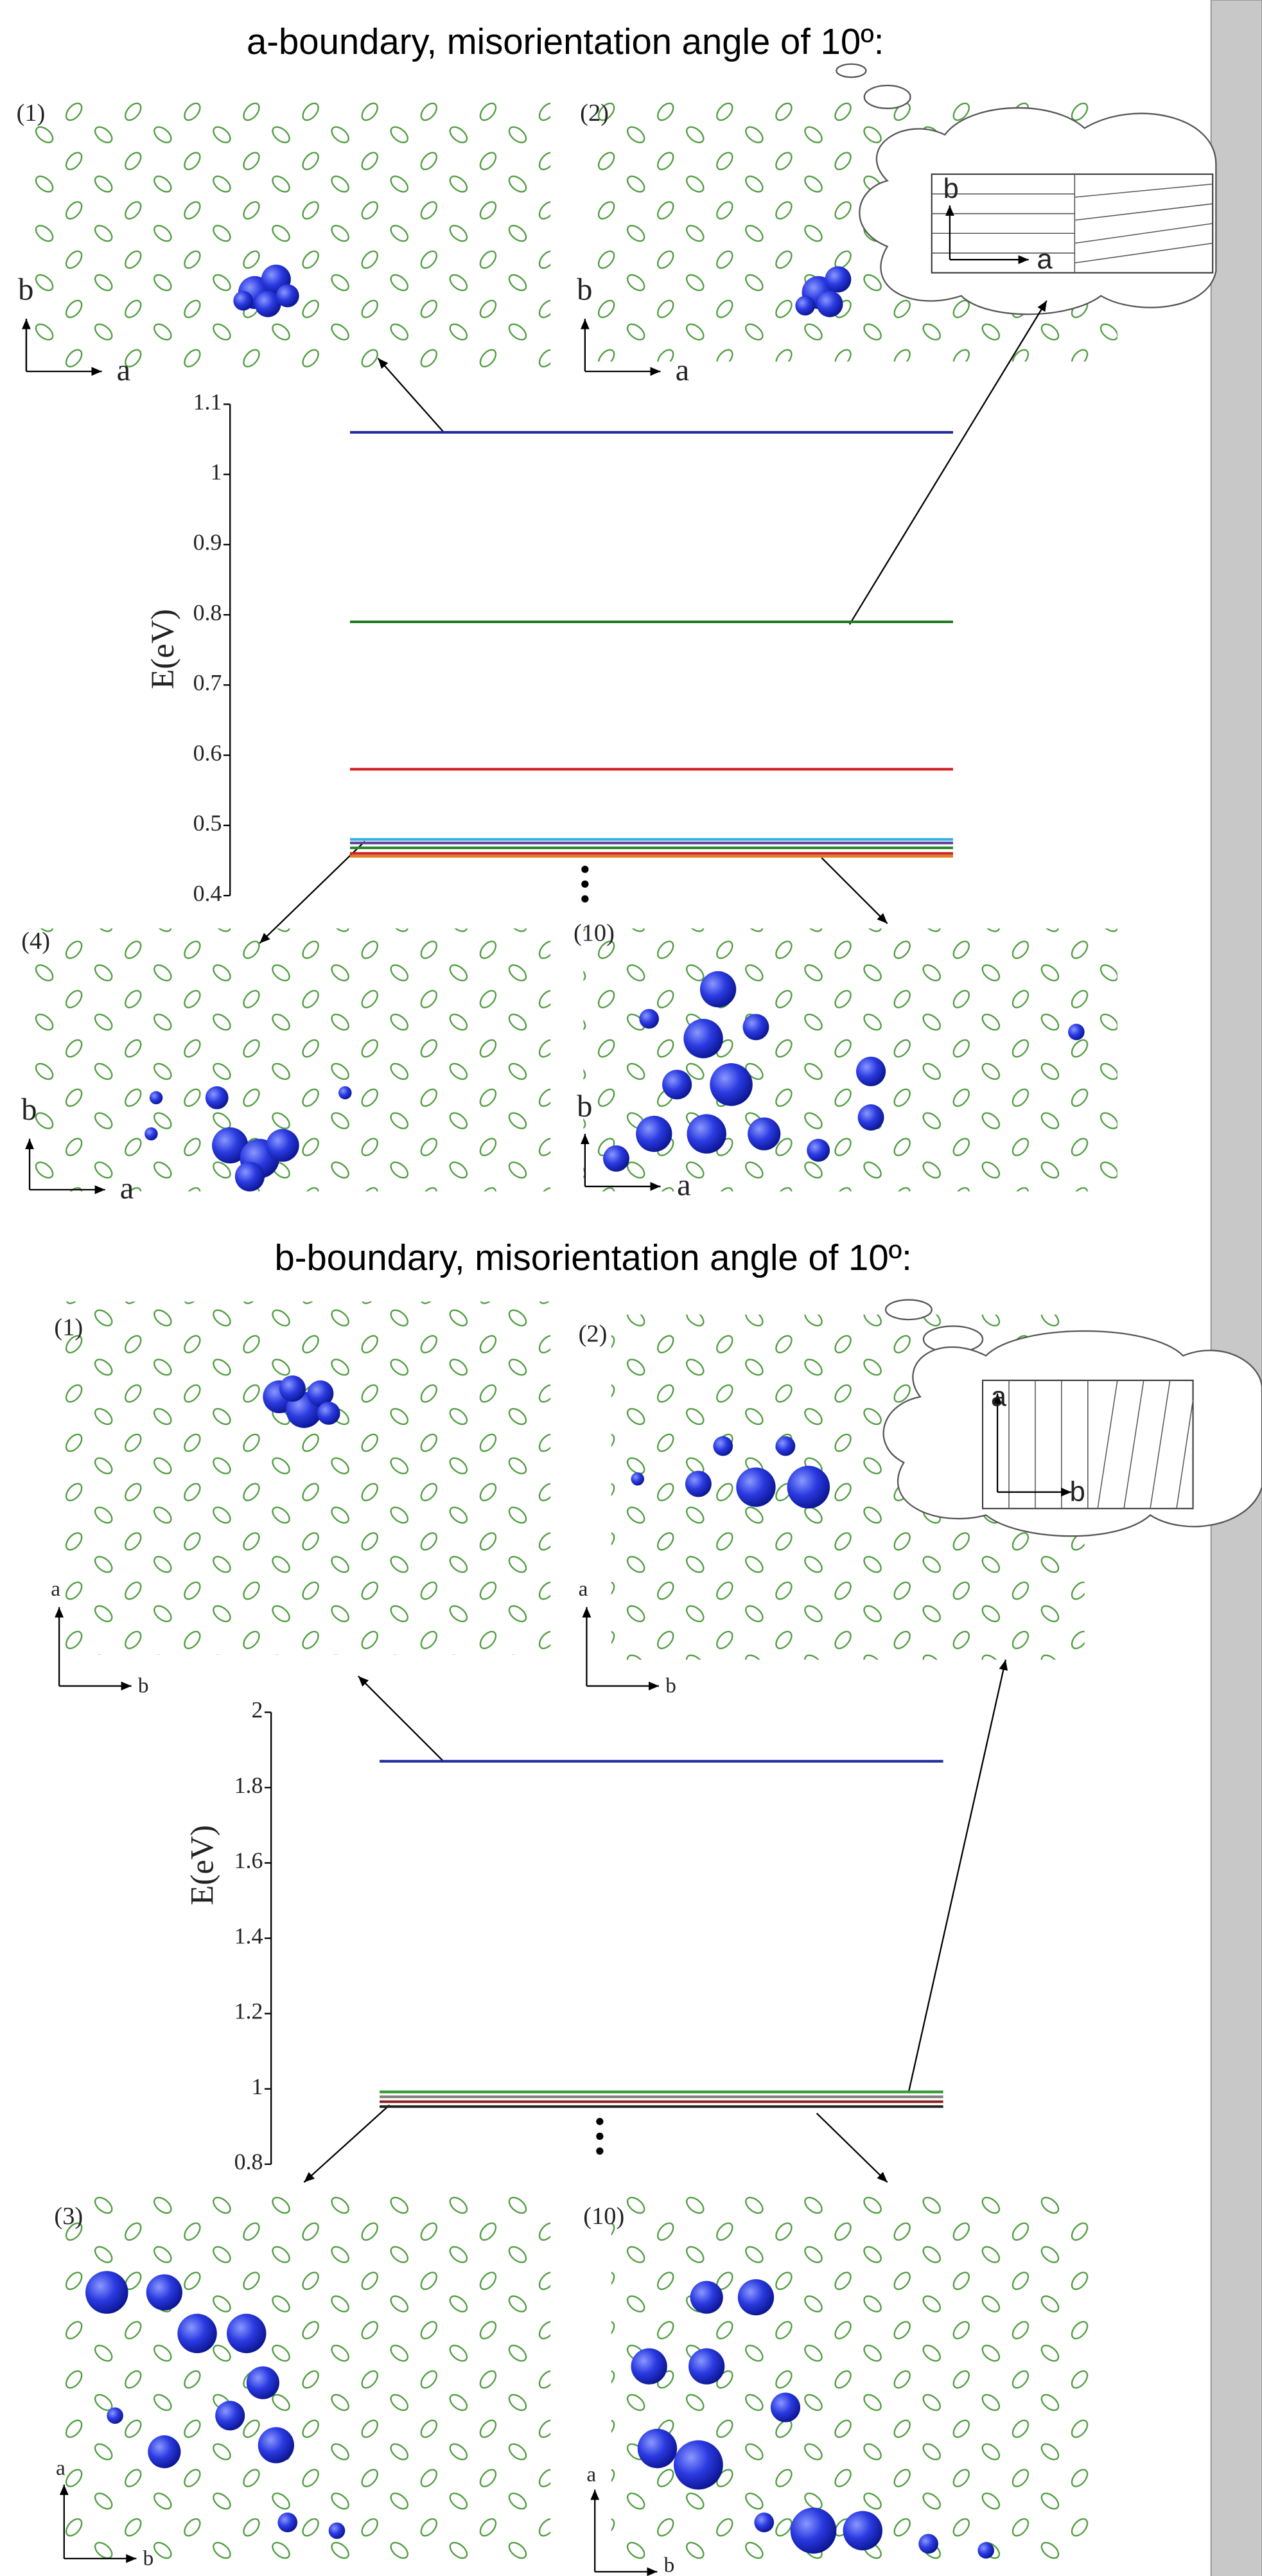 The height and width of the screenshot is (2576, 1262). What do you see at coordinates (565, 41) in the screenshot?
I see `chart-title: a-boundary, misorientation angle of 10º:` at bounding box center [565, 41].